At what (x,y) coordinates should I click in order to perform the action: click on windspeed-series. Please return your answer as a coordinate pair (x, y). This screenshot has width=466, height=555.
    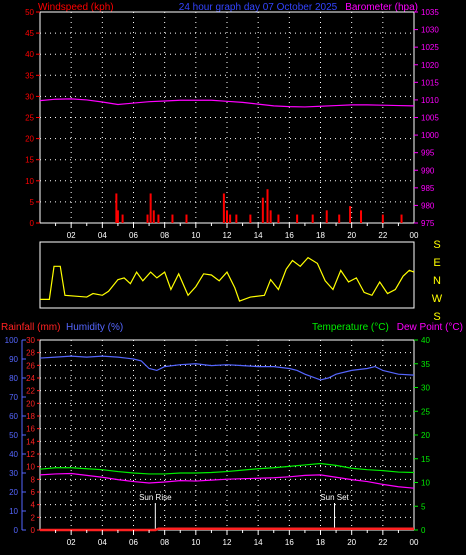
    Looking at the image, I should click on (259, 206).